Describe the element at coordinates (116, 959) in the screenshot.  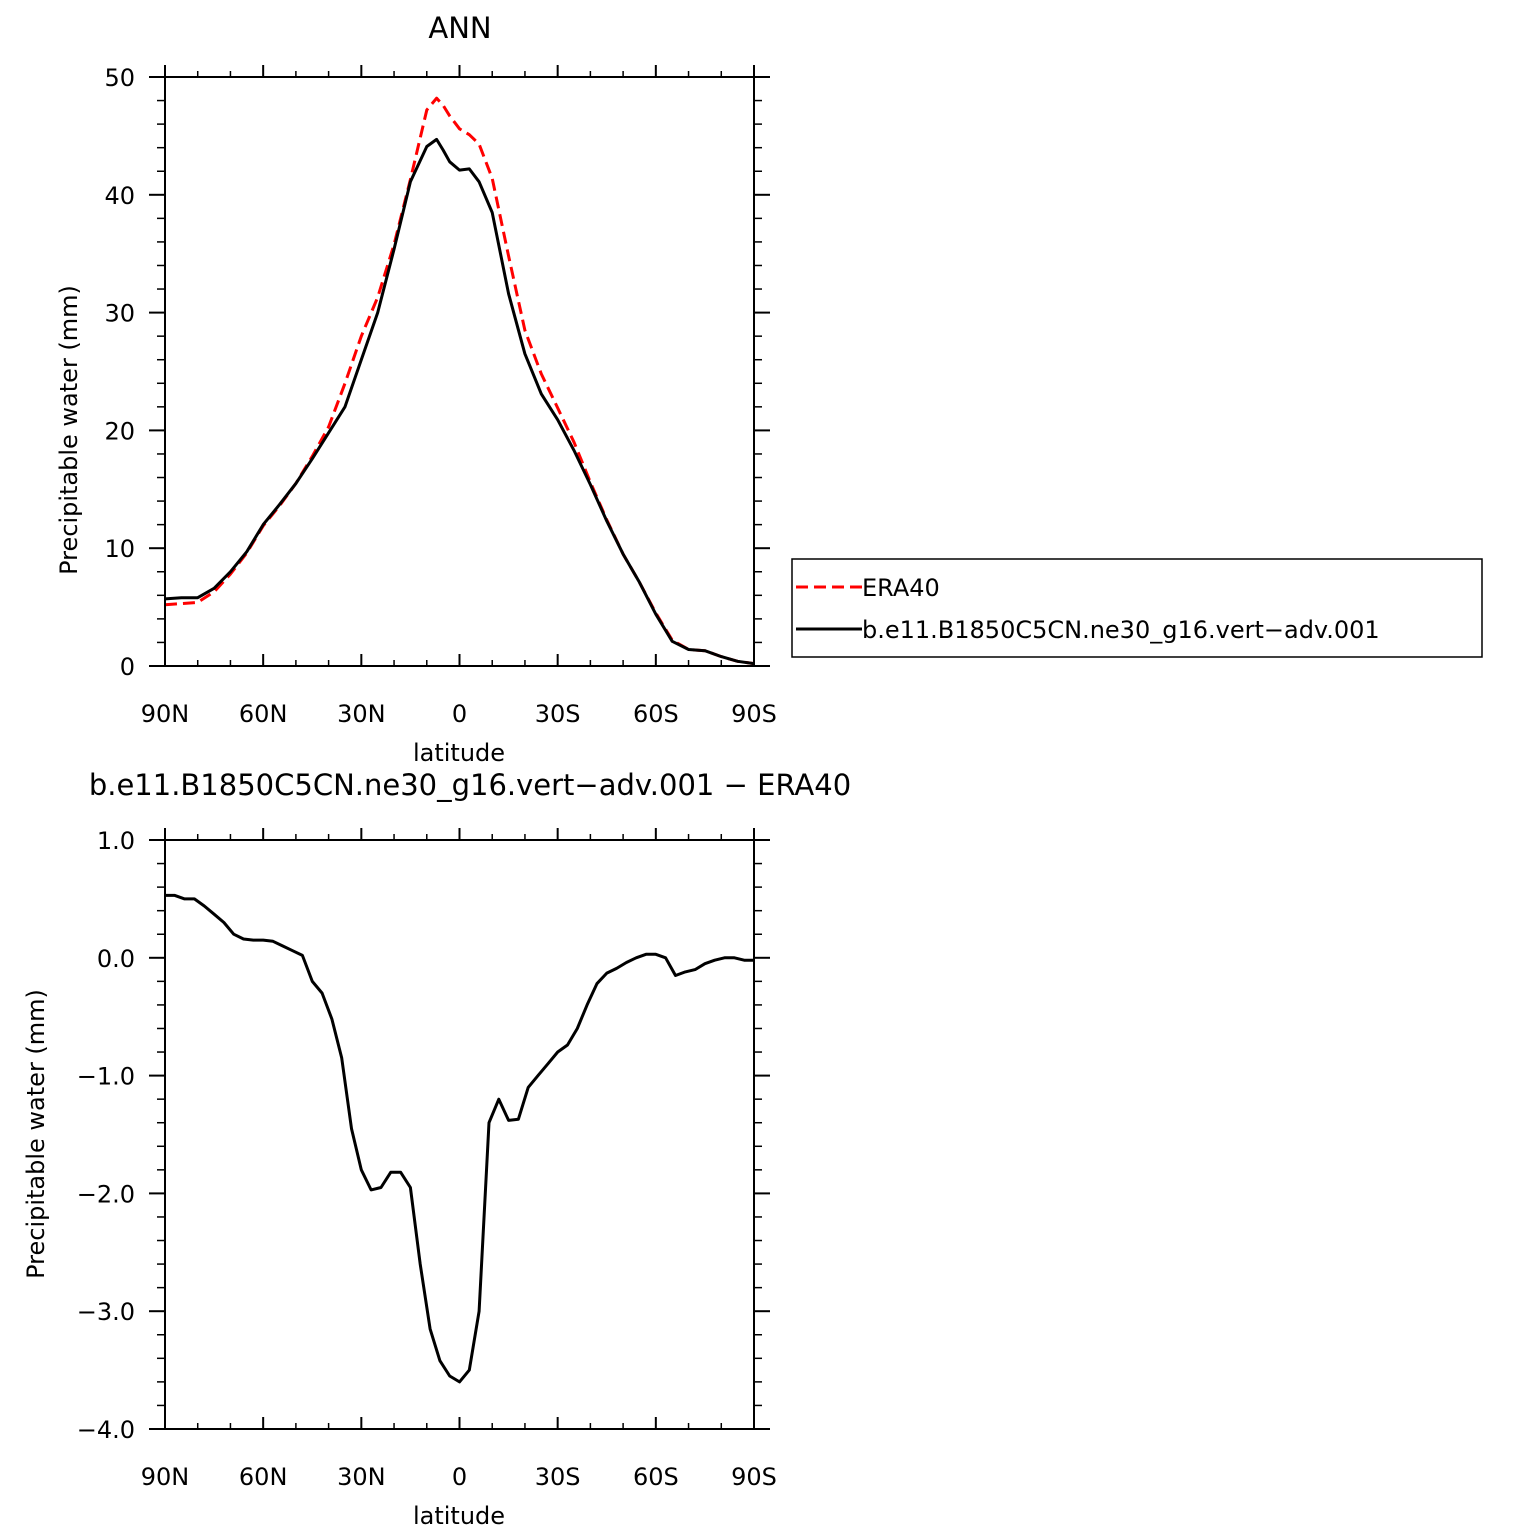
I see `bottom-y-tick-label: 0.0` at that location.